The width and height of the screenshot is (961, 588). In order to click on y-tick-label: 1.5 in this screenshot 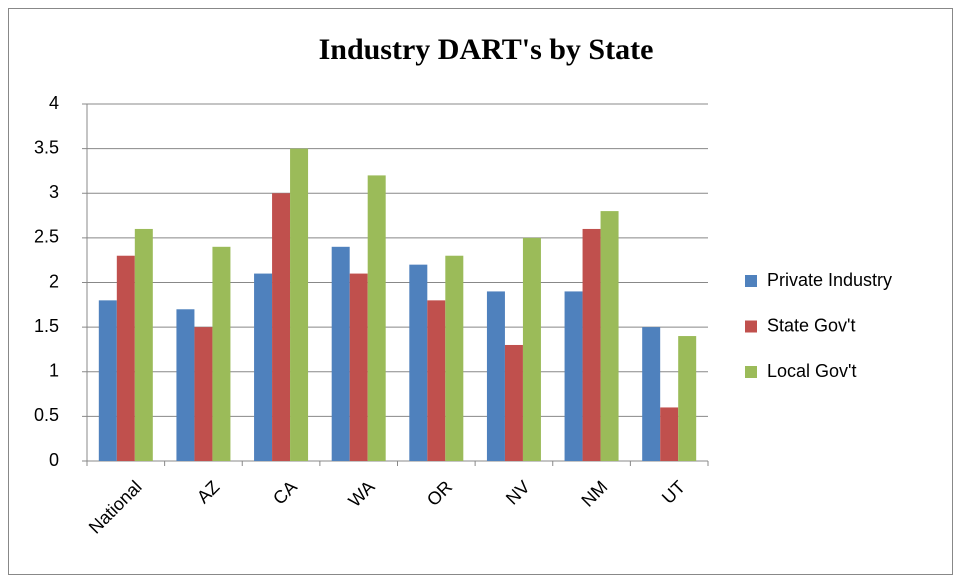, I will do `click(46, 326)`.